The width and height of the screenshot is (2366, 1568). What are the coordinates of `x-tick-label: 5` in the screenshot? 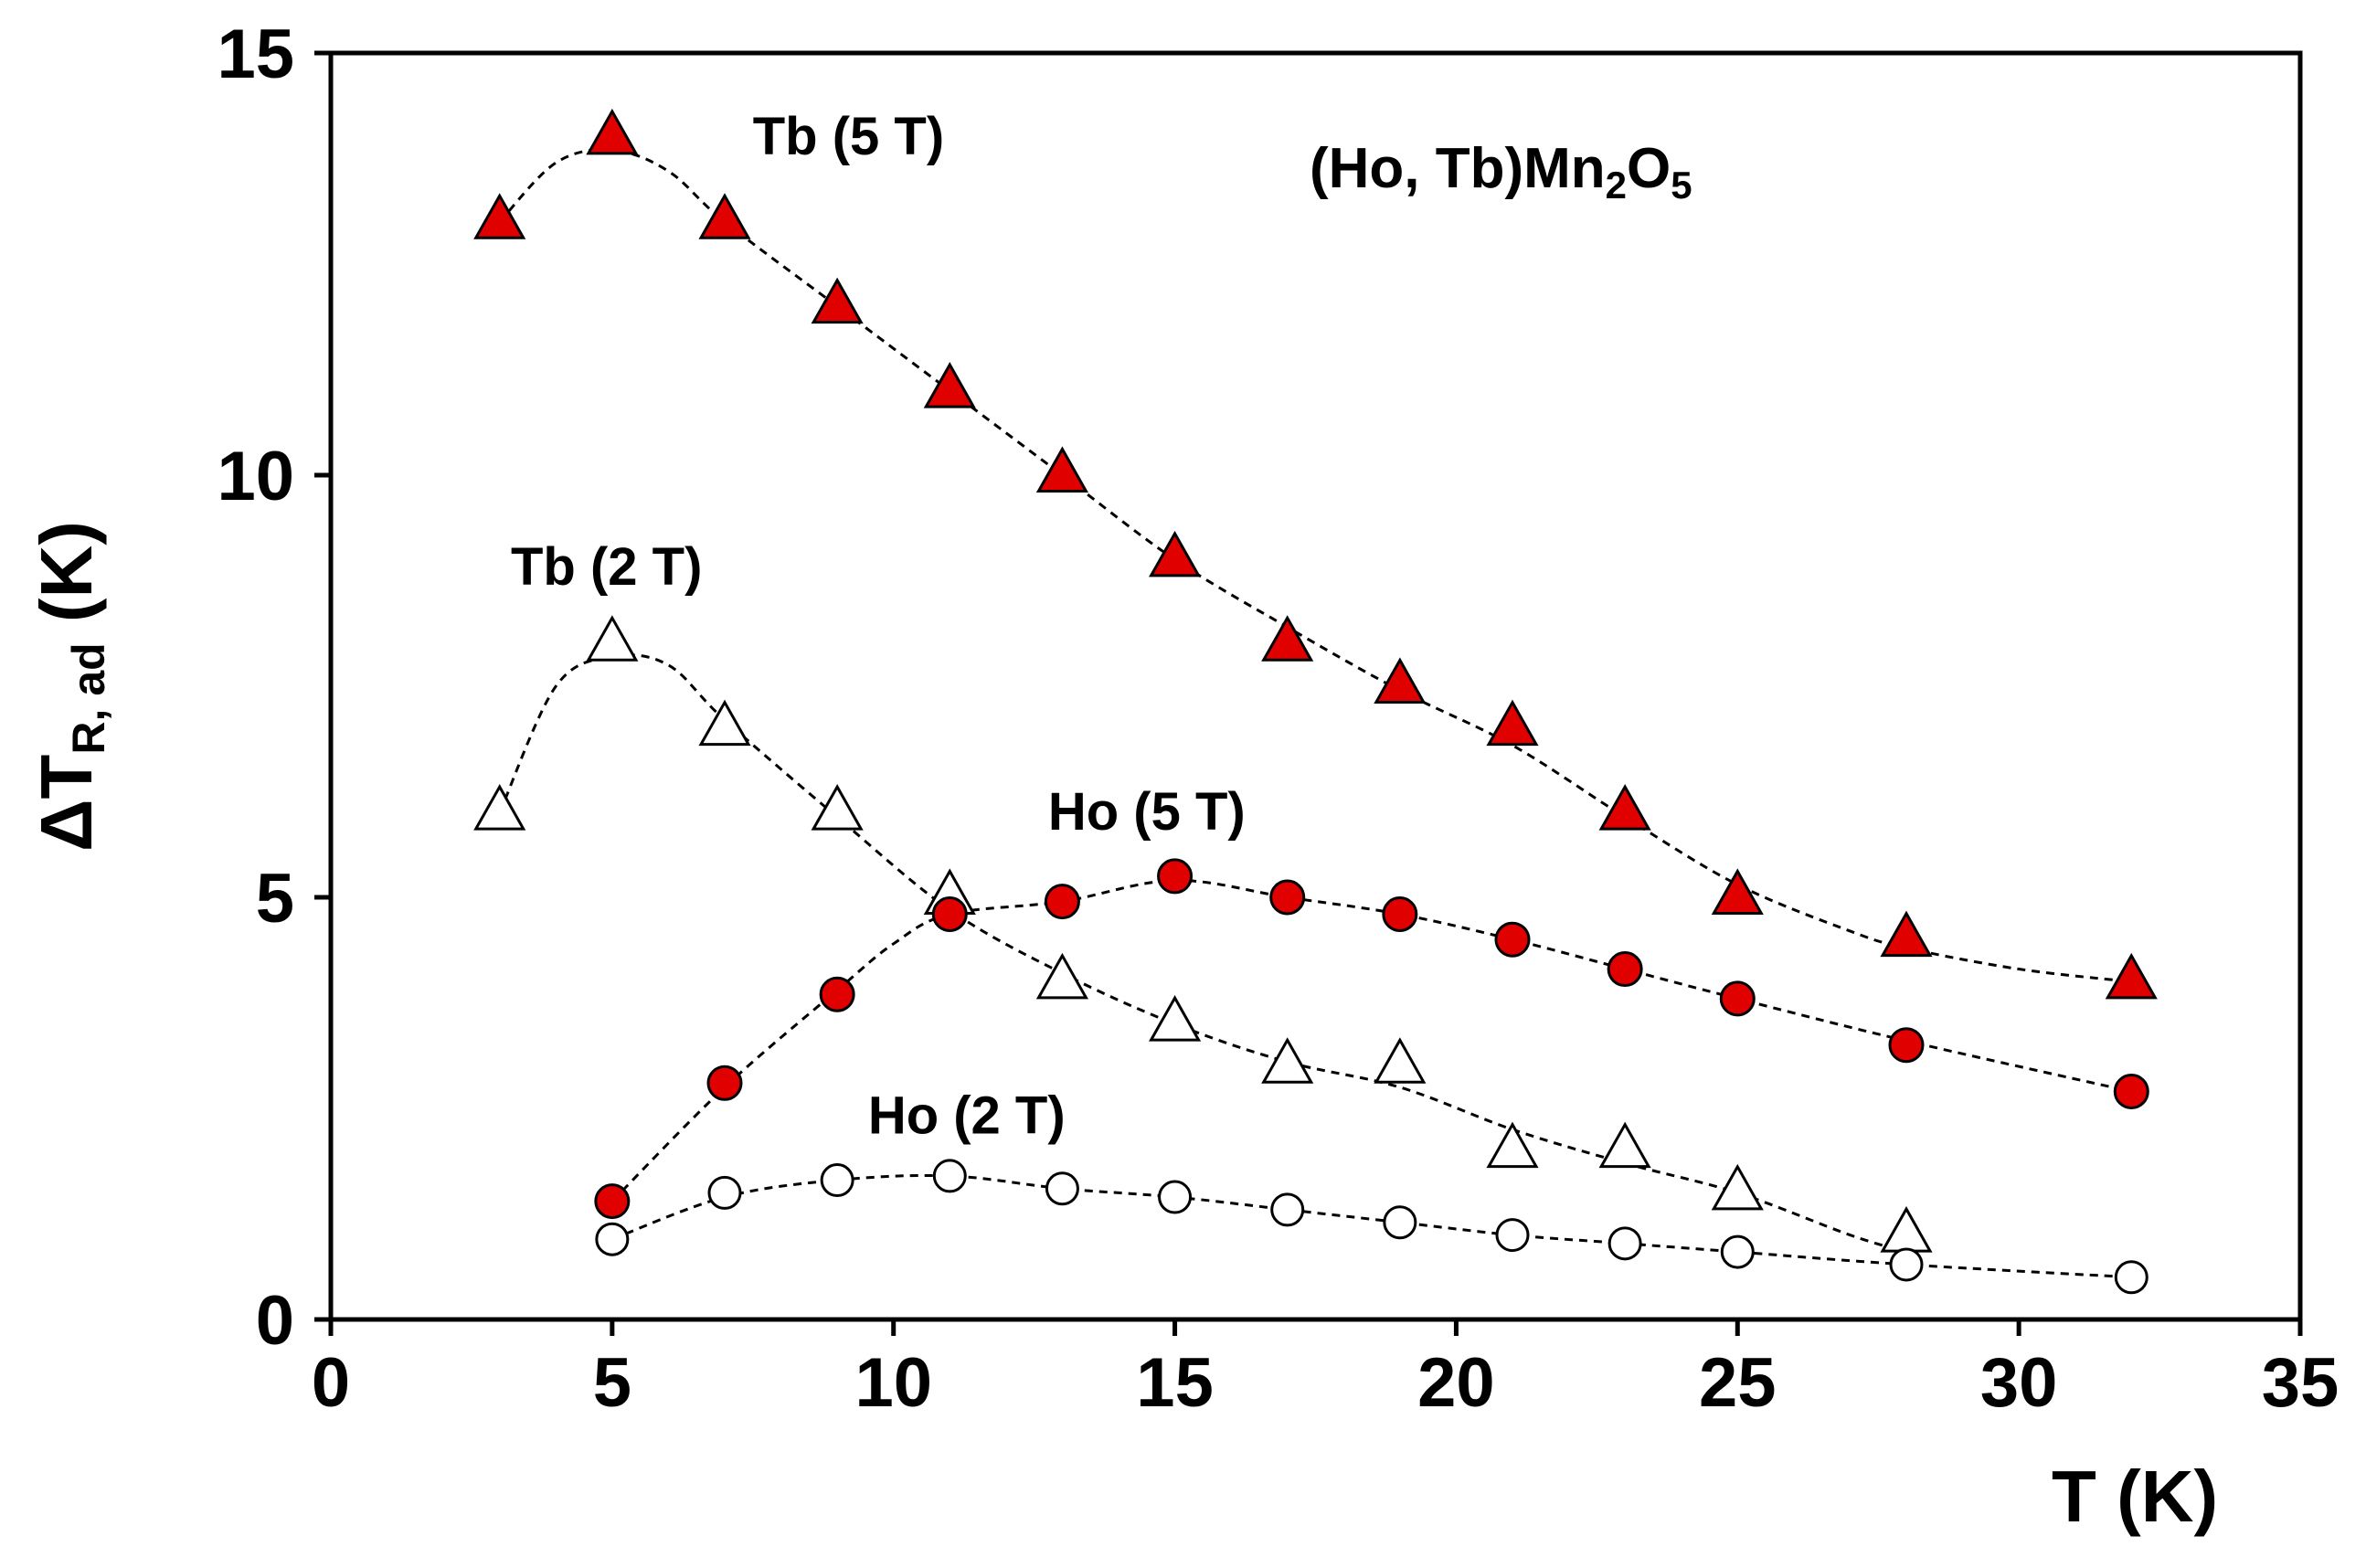 It's located at (612, 1383).